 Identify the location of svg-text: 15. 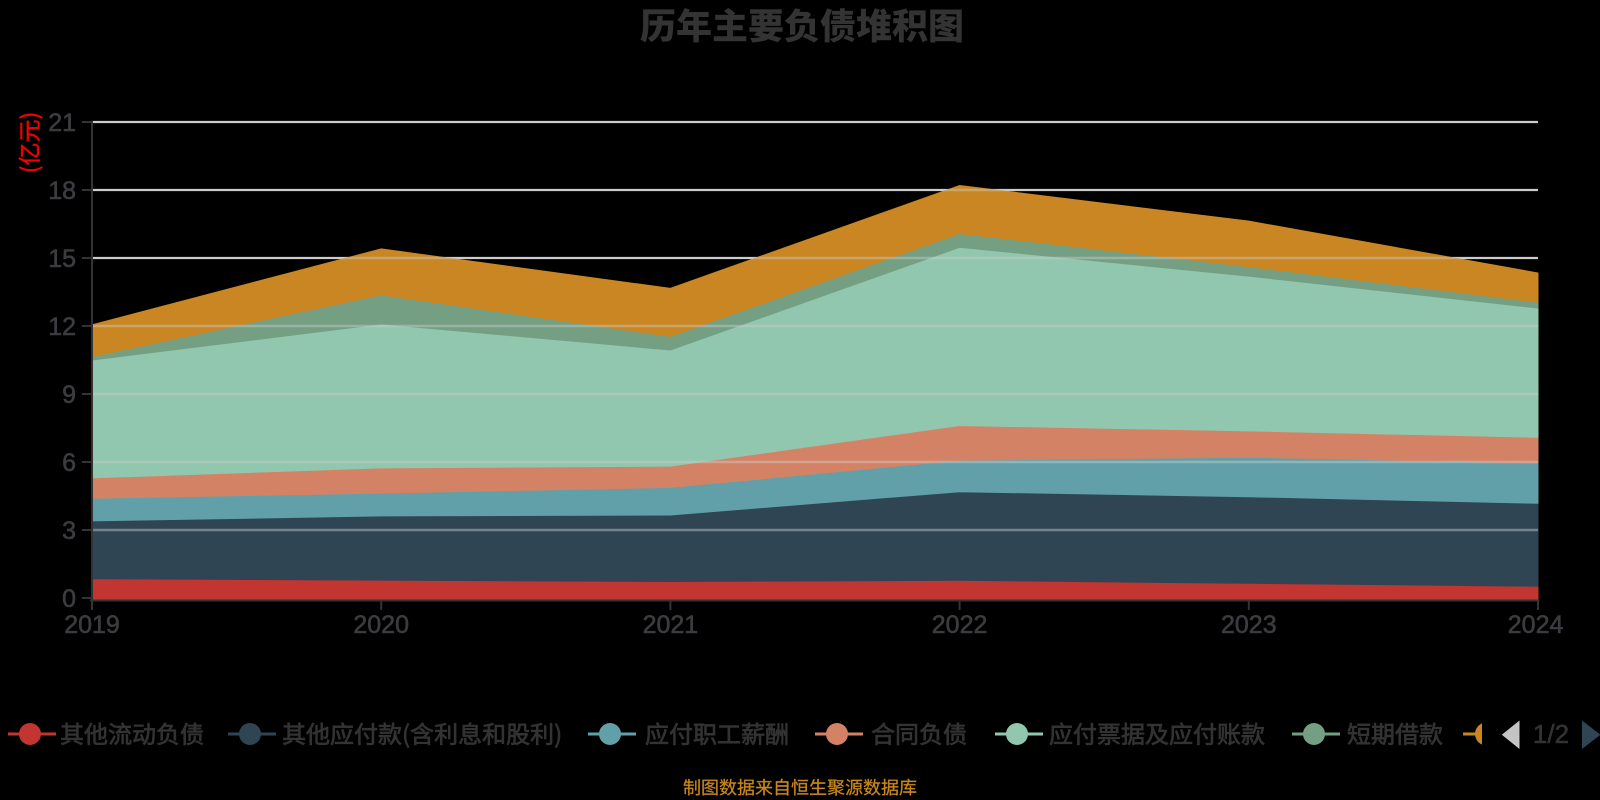
(62, 259).